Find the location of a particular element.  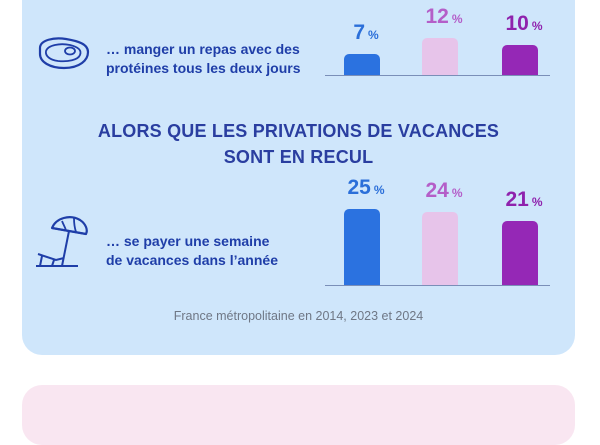

data-label-2014: 7% is located at coordinates (365, 34).